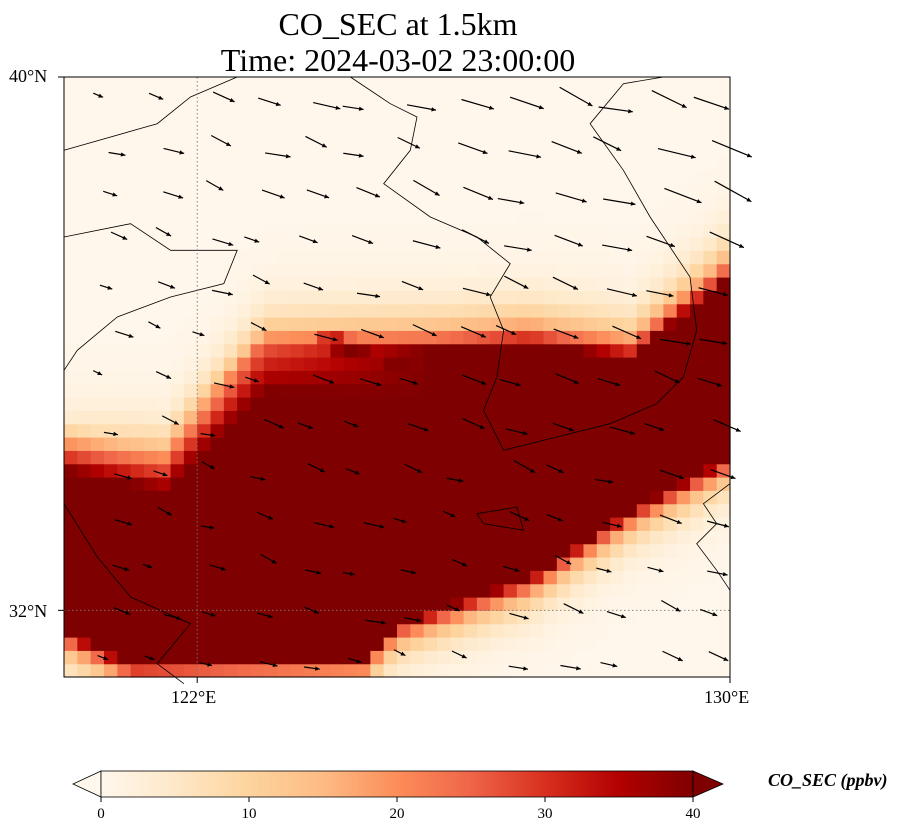  I want to click on x-tick-label-130e: 130°E, so click(727, 697).